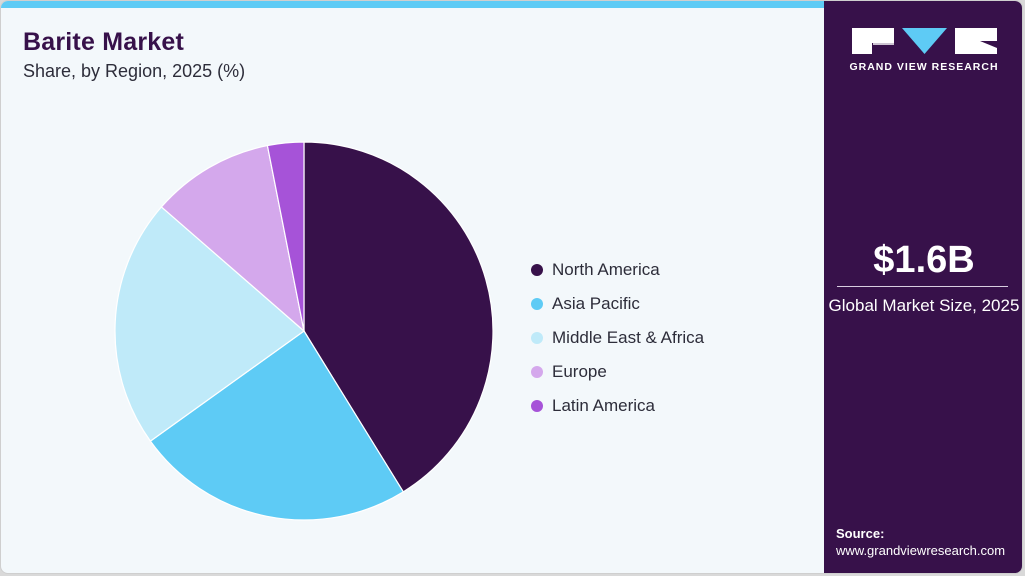  Describe the element at coordinates (921, 550) in the screenshot. I see `source-link: www.grandviewresearch.com` at that location.